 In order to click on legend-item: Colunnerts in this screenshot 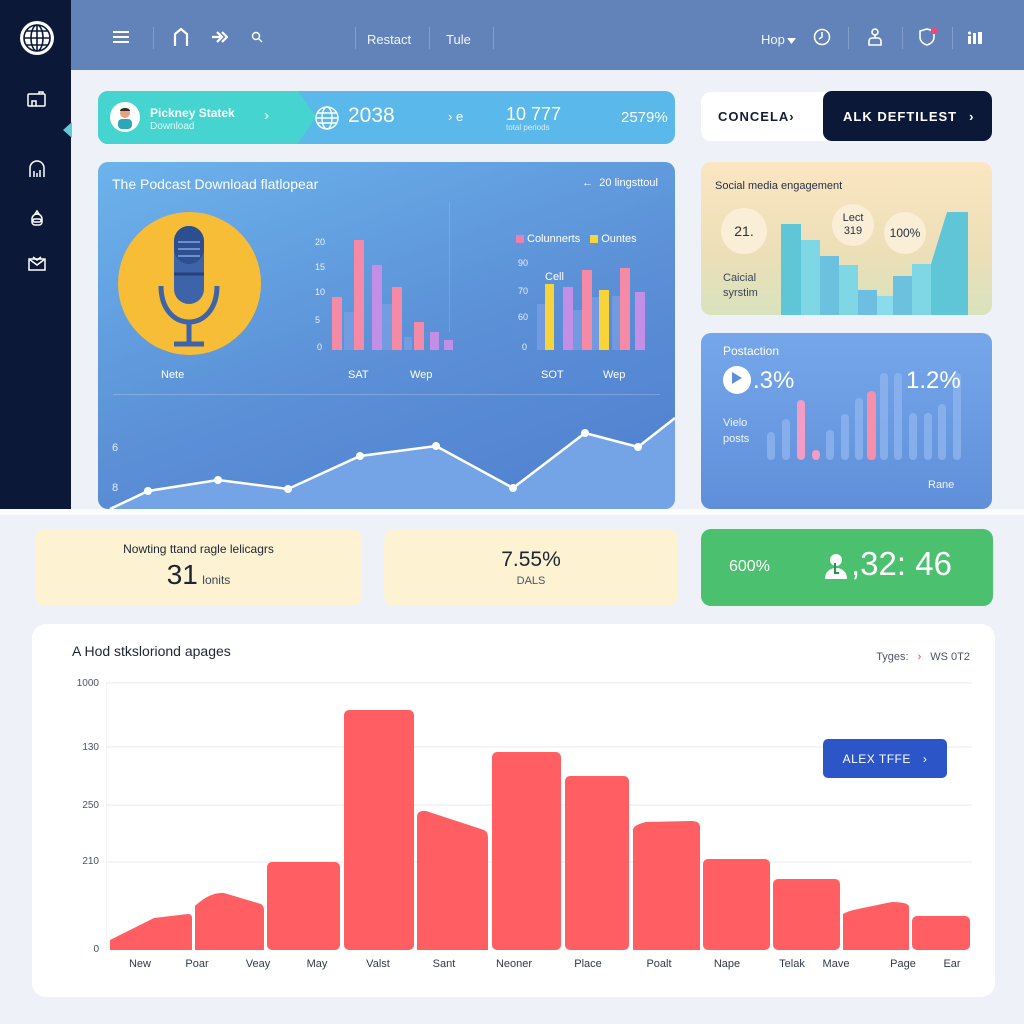, I will do `click(548, 239)`.